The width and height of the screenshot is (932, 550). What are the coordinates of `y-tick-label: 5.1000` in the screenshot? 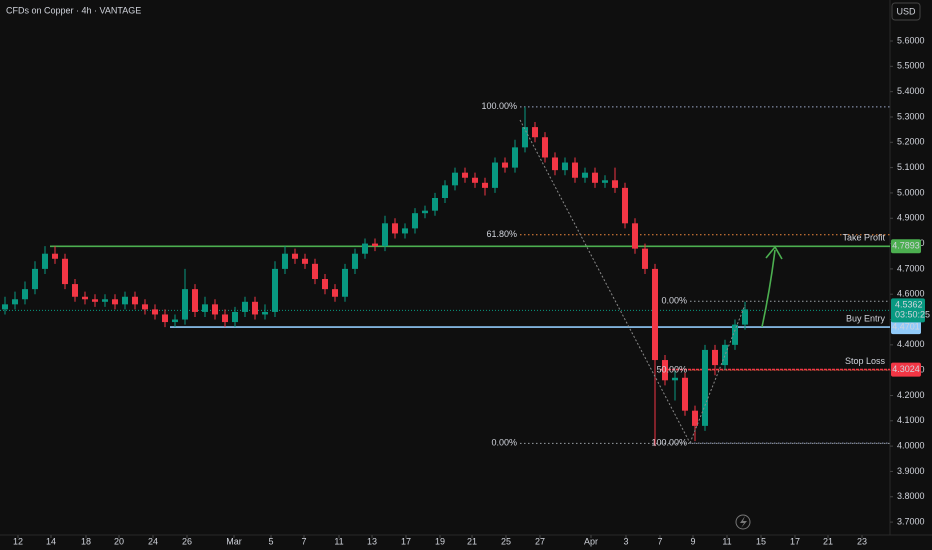 It's located at (911, 167).